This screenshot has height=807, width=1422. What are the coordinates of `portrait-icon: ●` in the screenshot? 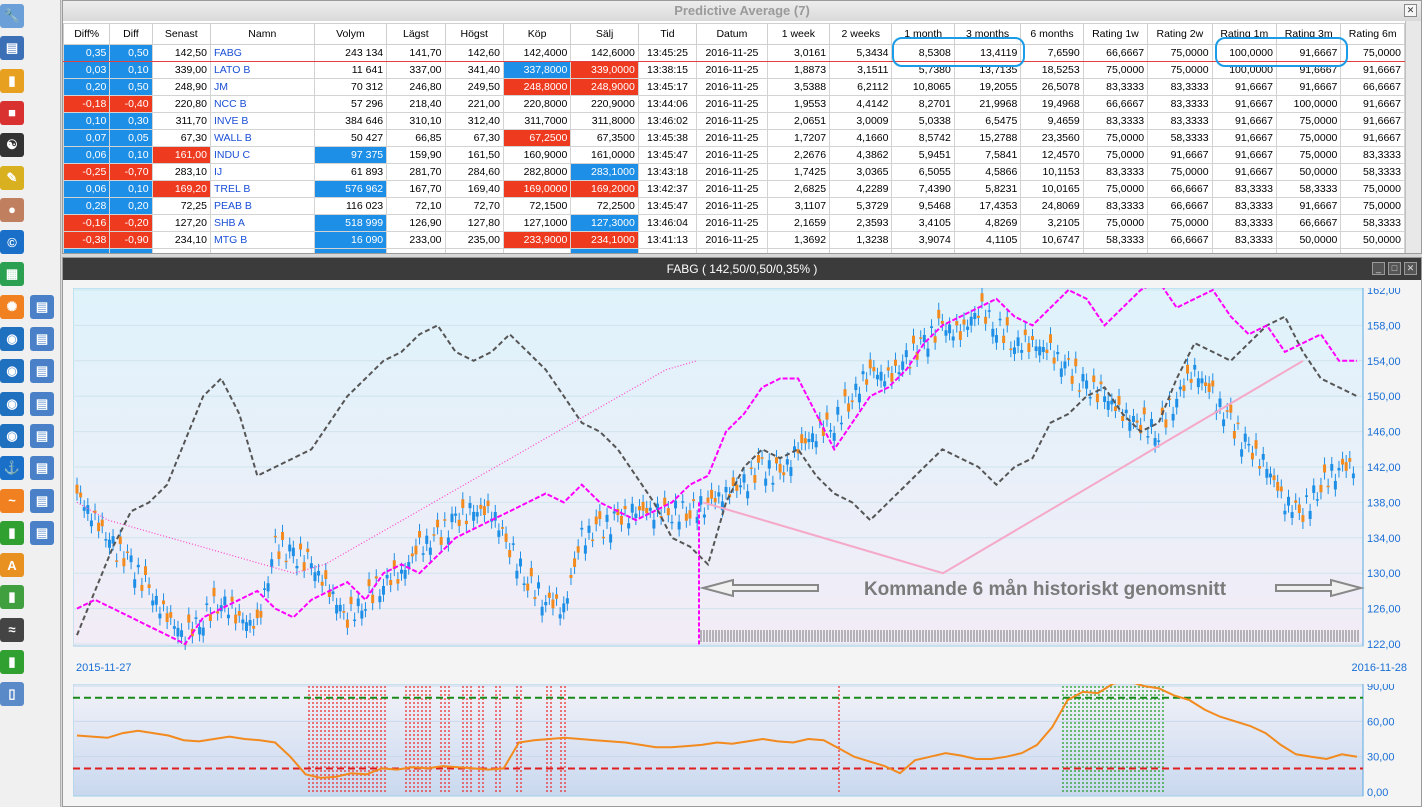 It's located at (12, 209).